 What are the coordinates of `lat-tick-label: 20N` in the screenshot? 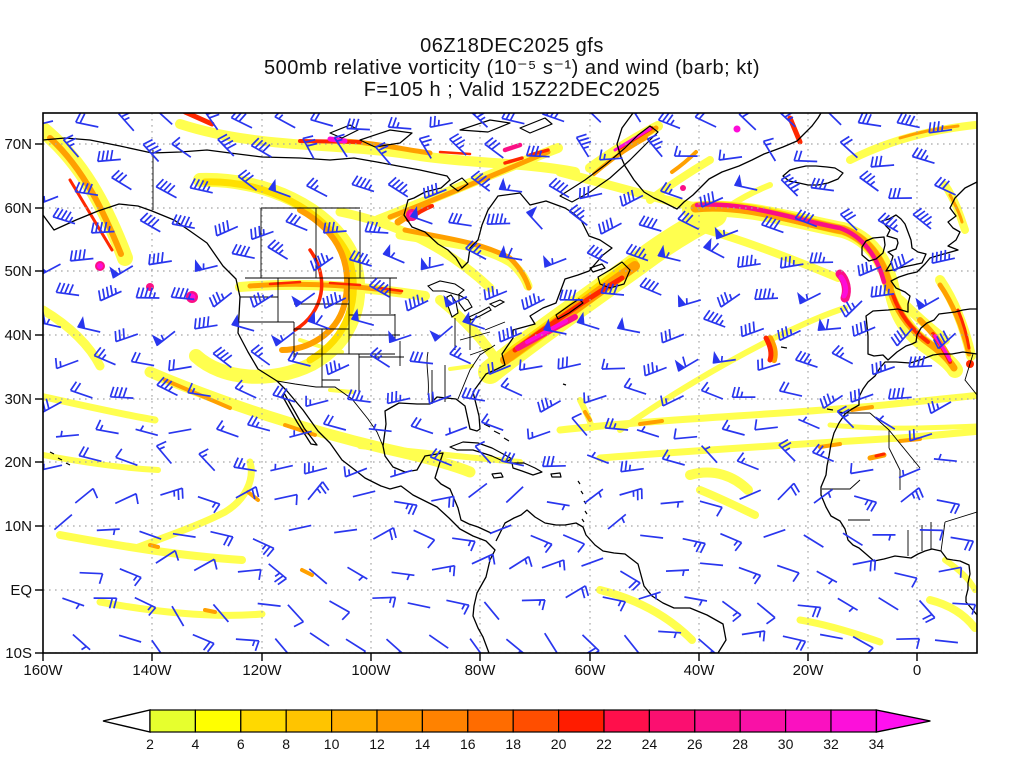 It's located at (18, 462).